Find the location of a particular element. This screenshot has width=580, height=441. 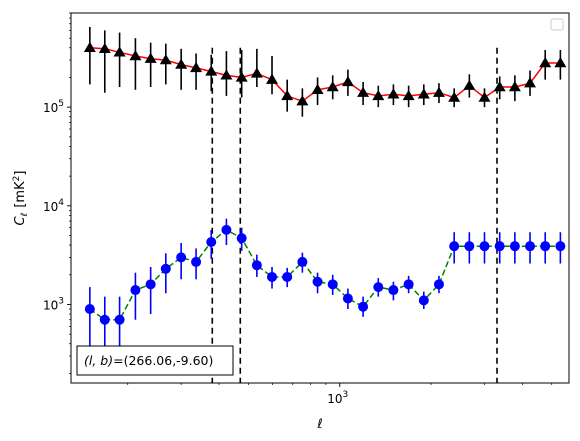

y-tick-label: 10⁵ is located at coordinates (53, 107).